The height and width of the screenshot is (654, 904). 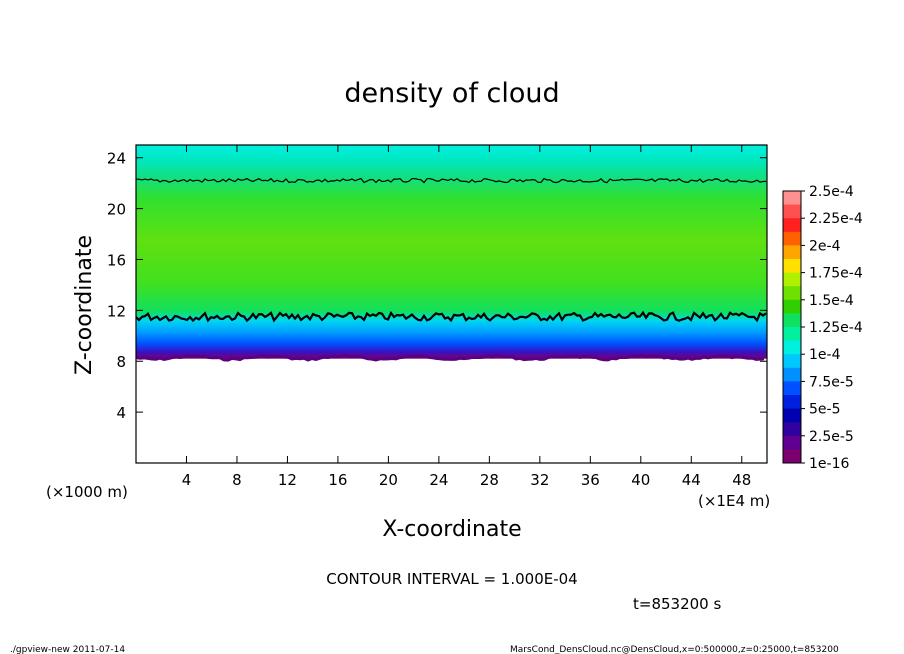 What do you see at coordinates (451, 93) in the screenshot?
I see `chart-title: density of cloud` at bounding box center [451, 93].